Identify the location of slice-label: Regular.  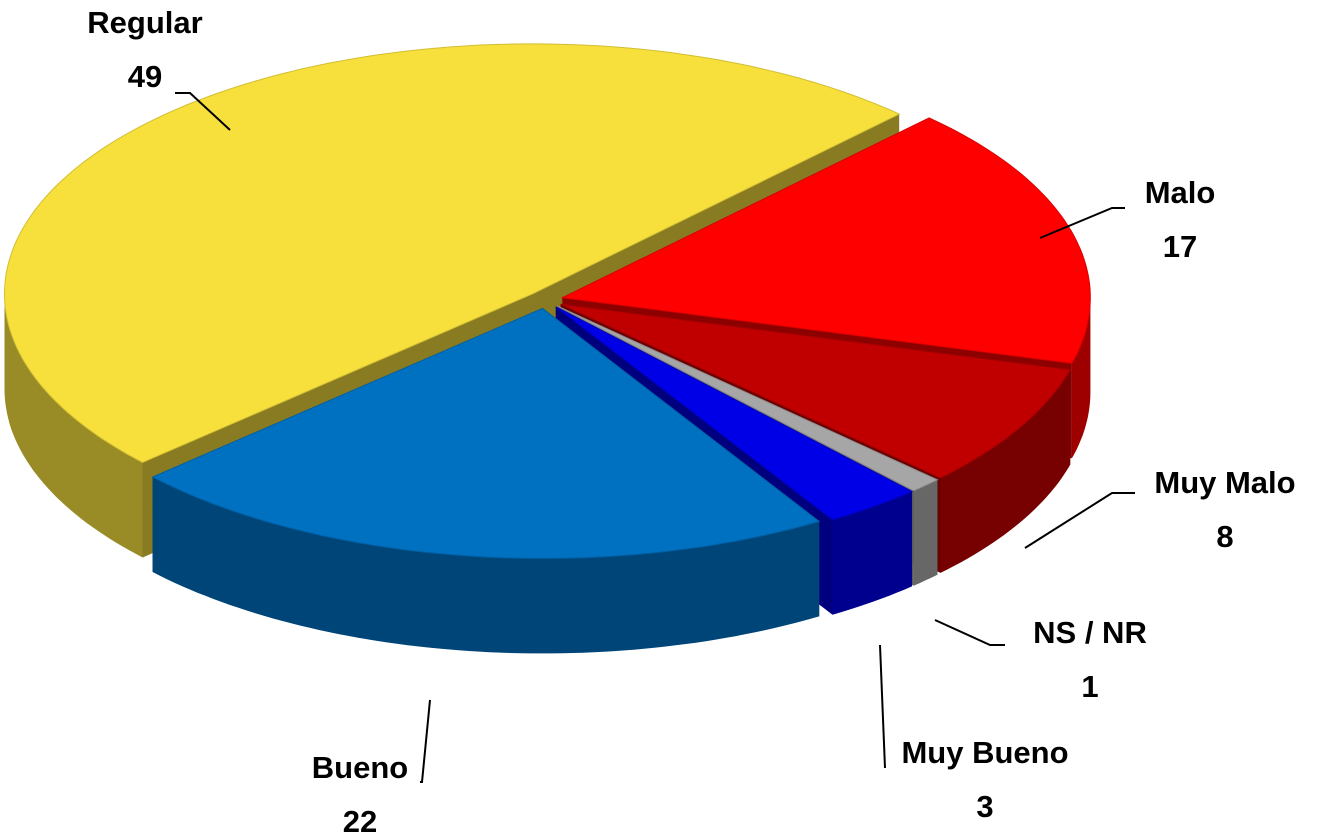
(144, 22).